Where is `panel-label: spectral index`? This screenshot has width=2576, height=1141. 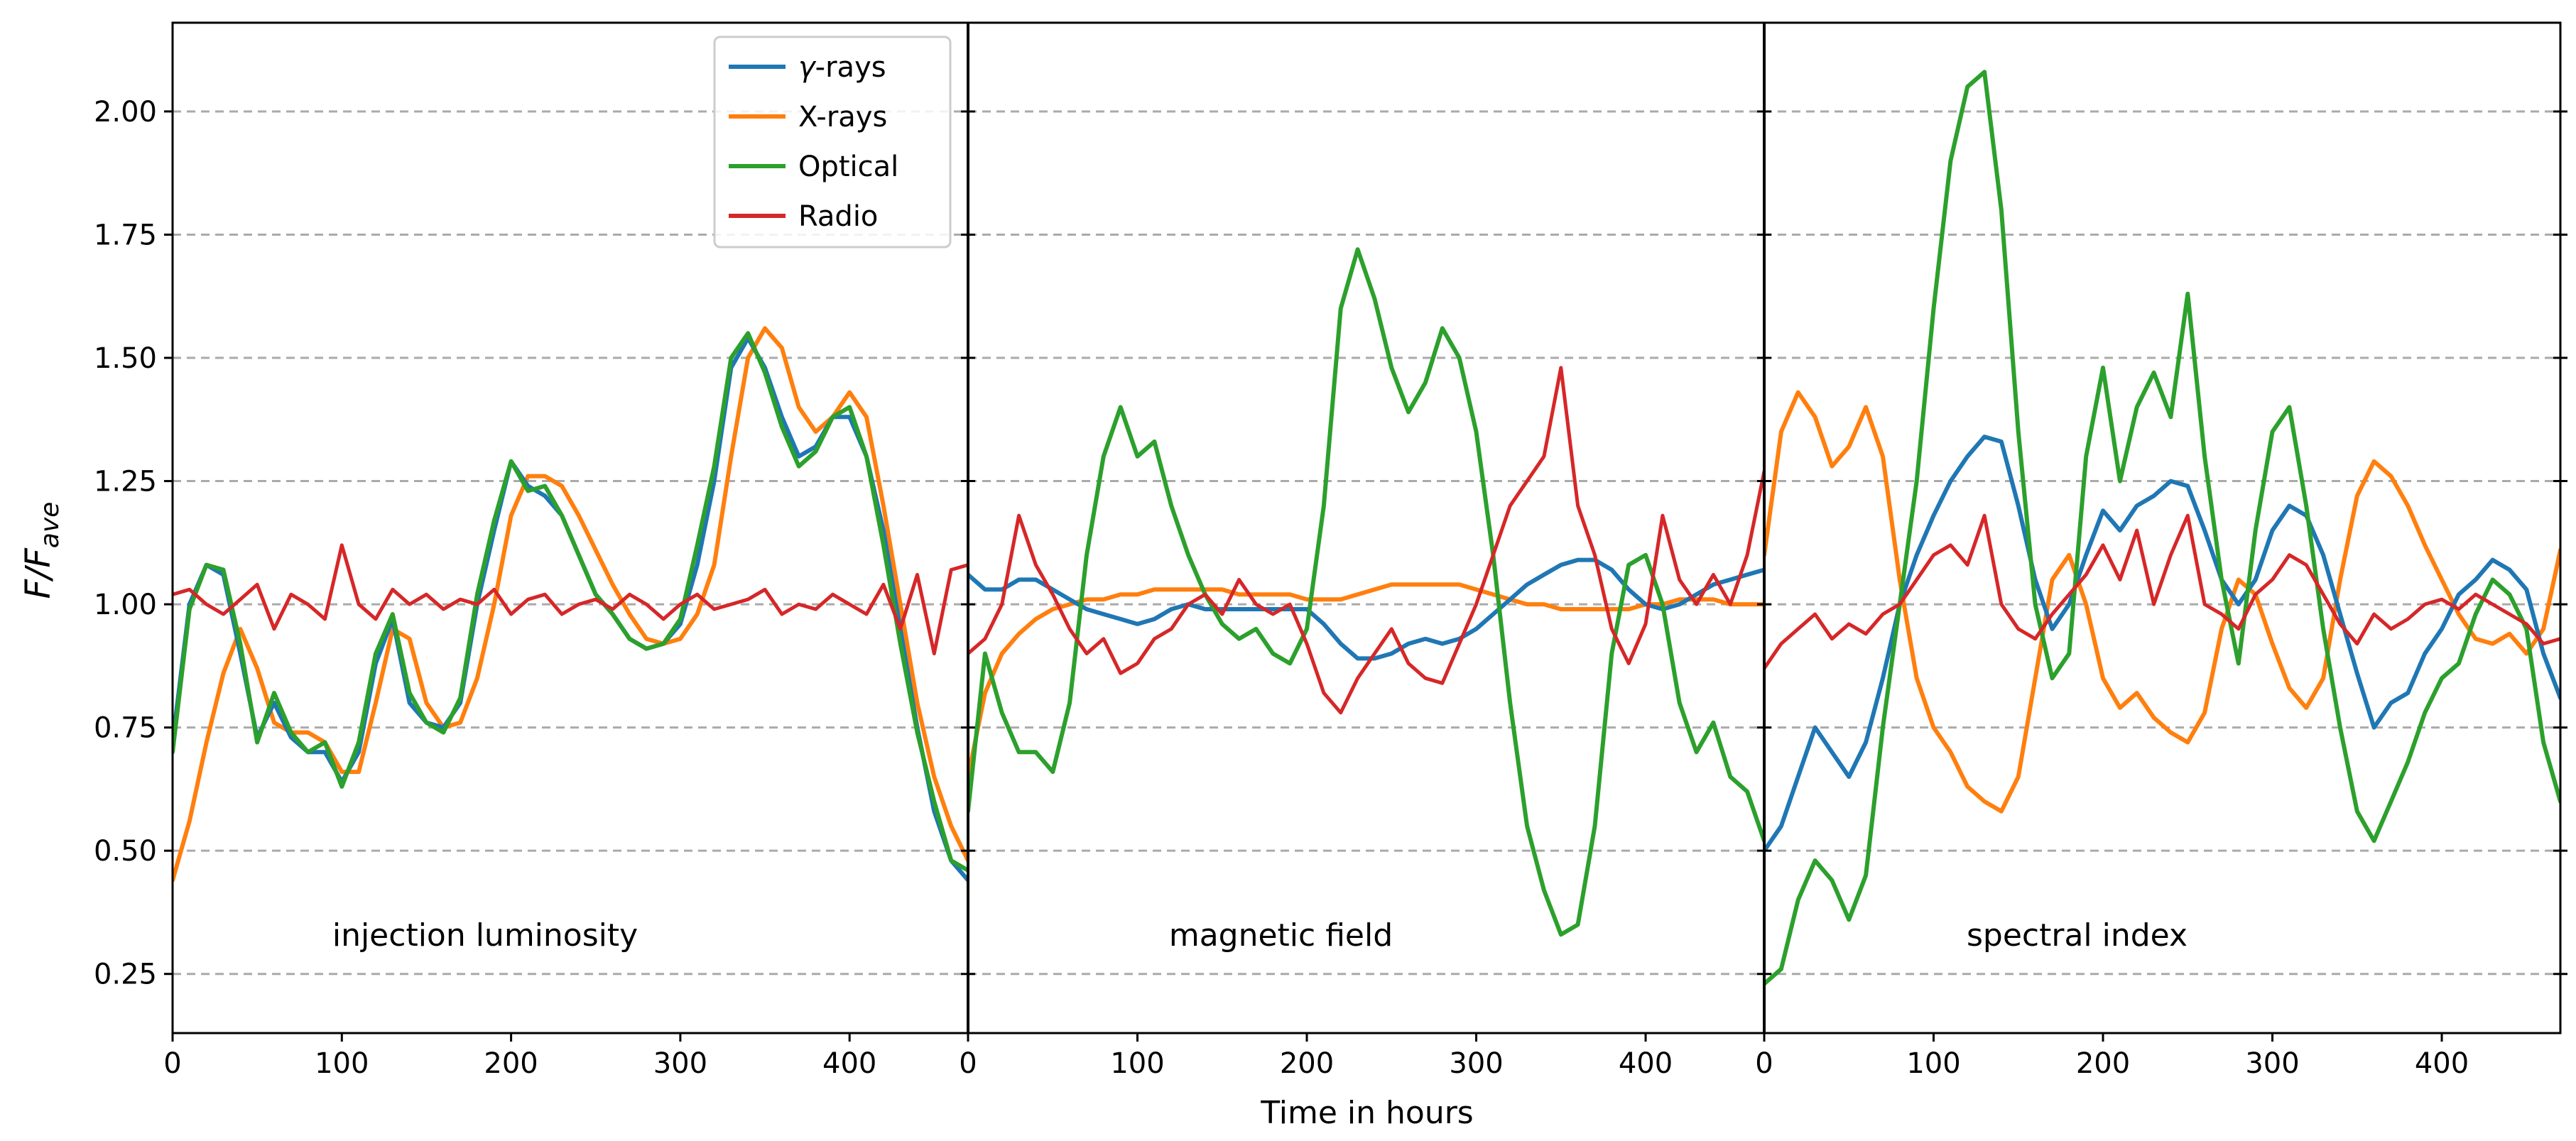 panel-label: spectral index is located at coordinates (2077, 935).